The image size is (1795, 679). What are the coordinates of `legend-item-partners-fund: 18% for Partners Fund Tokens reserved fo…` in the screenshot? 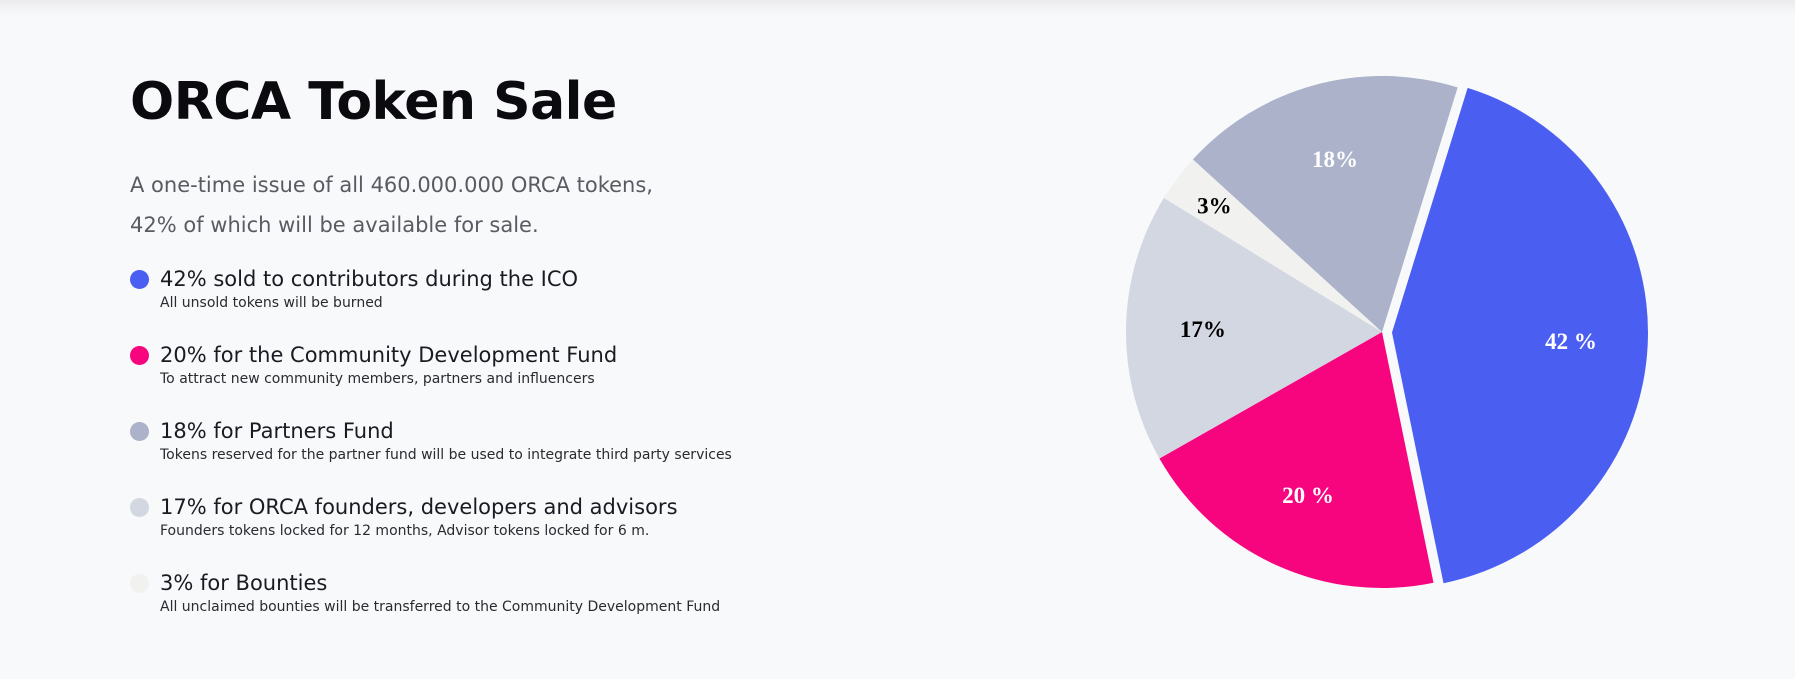 It's located at (560, 455).